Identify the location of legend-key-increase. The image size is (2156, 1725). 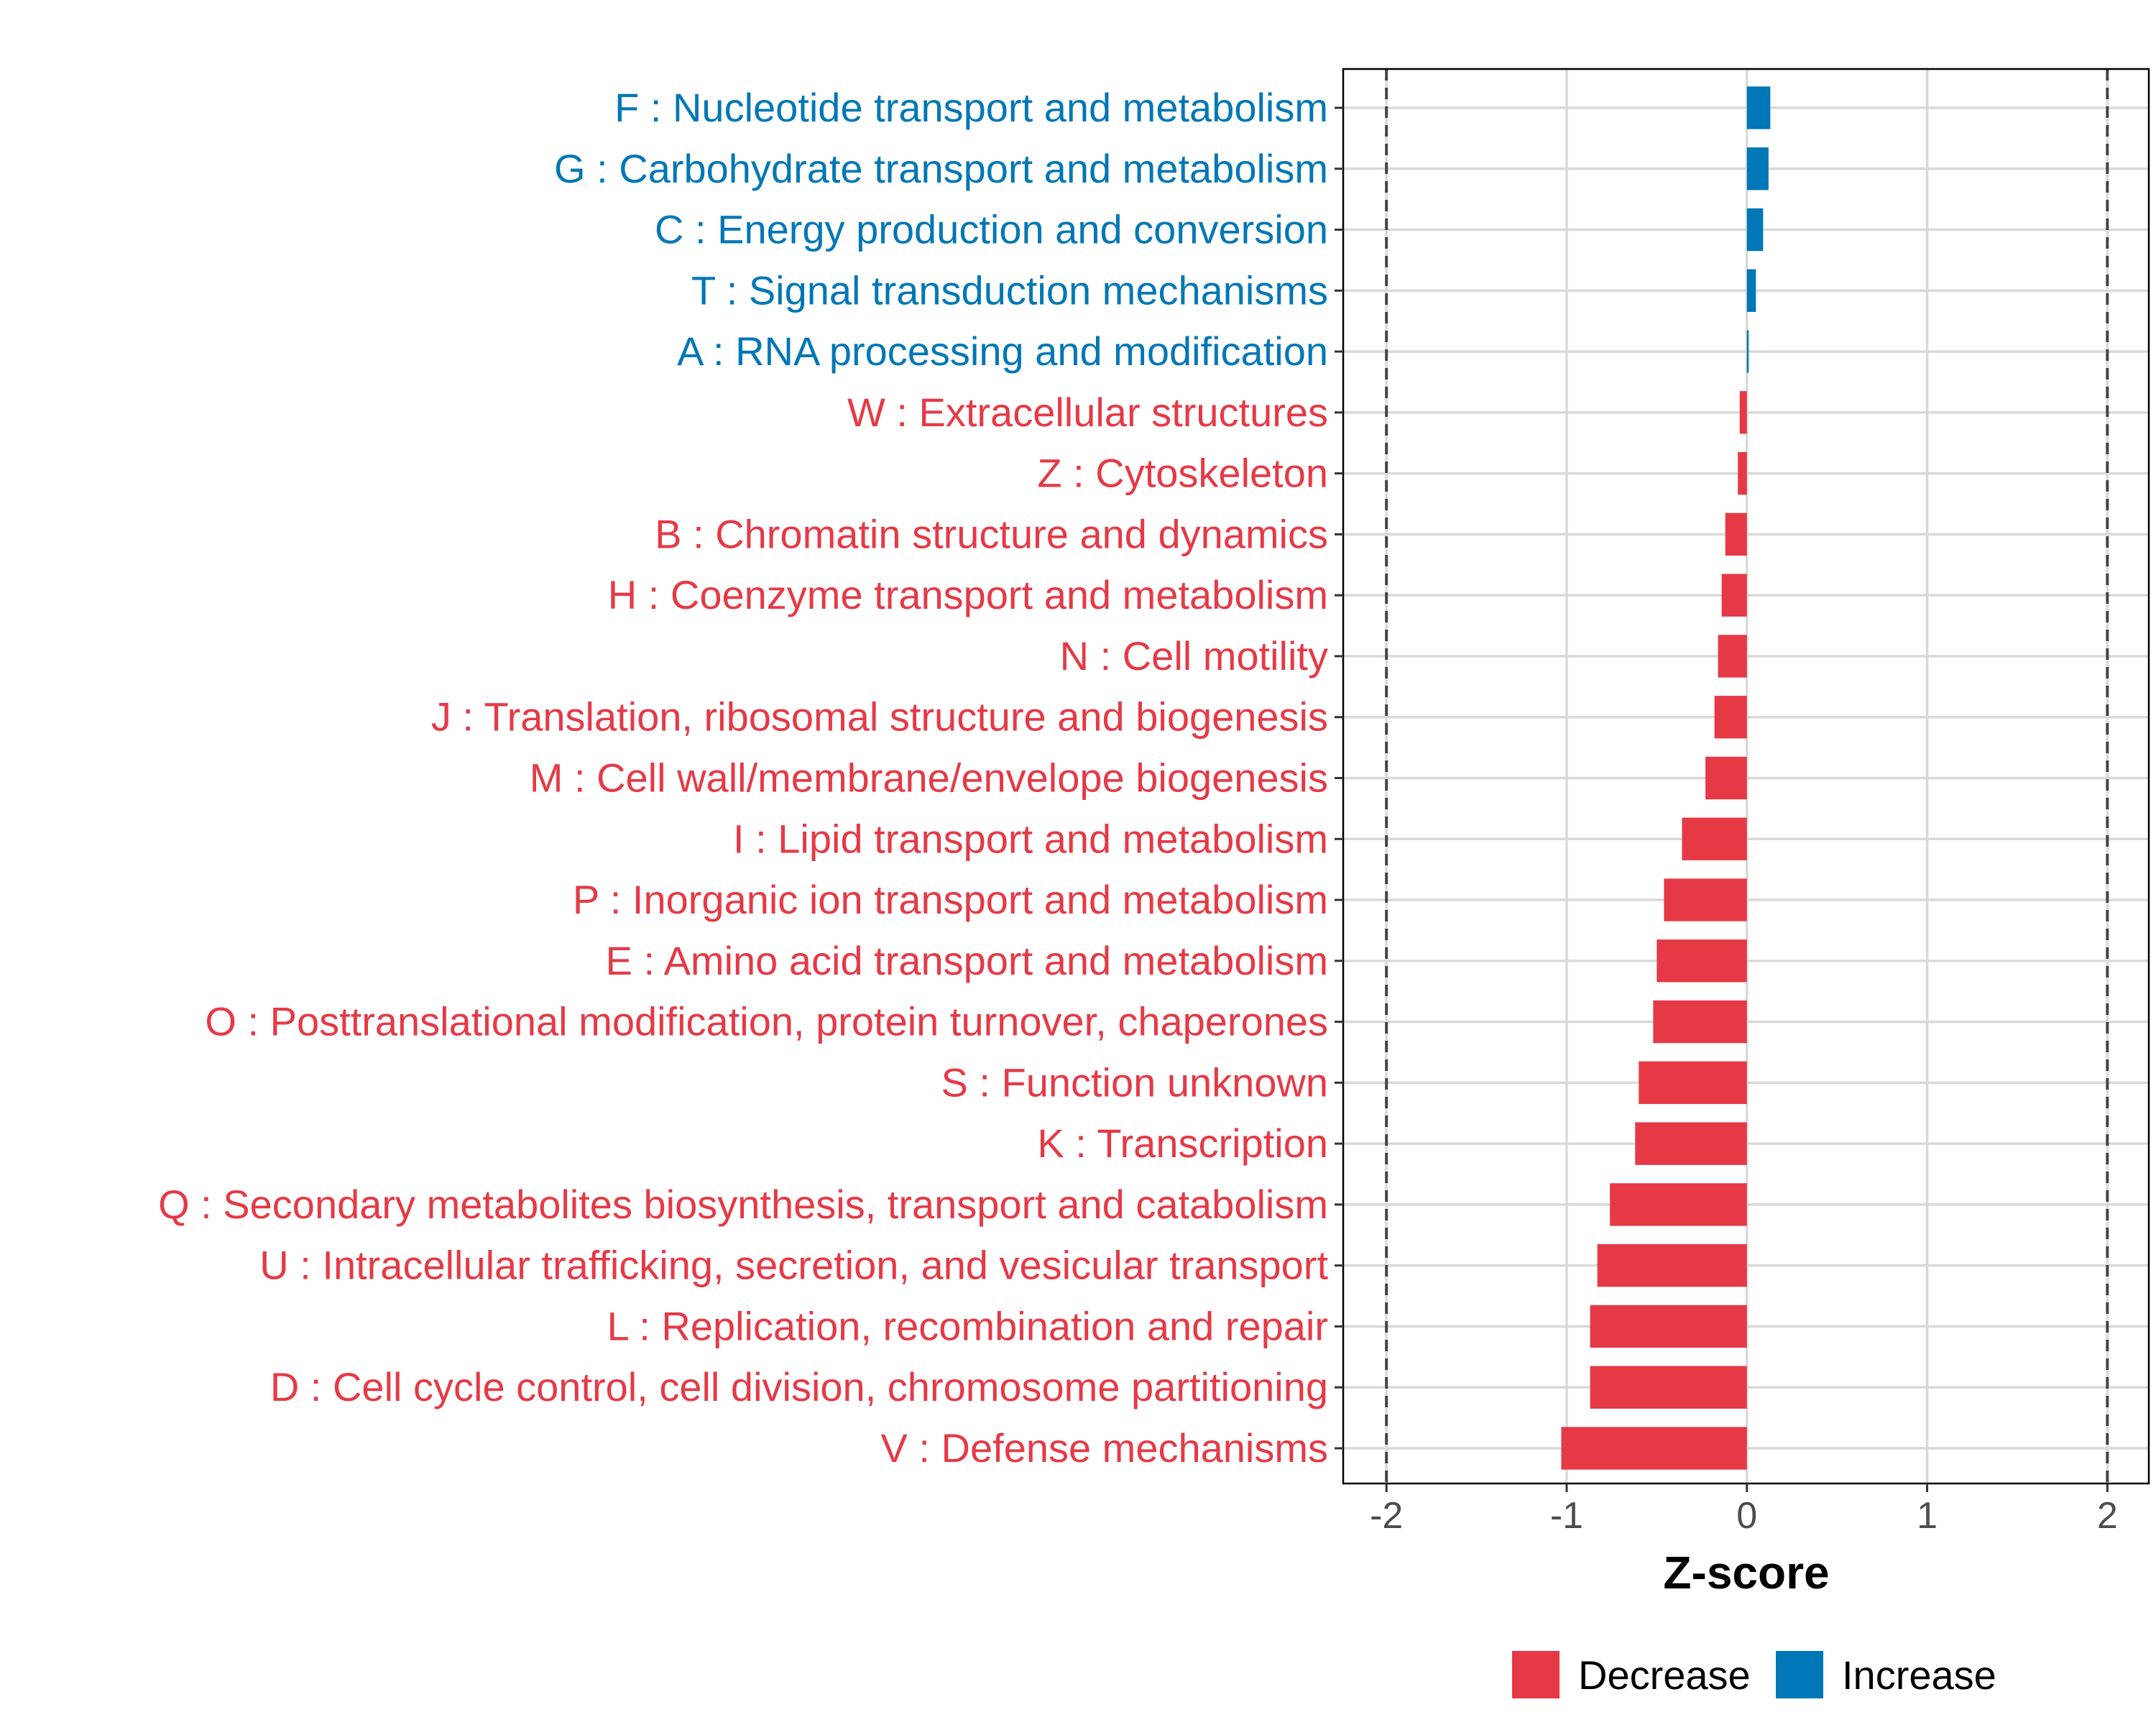
(1799, 1674).